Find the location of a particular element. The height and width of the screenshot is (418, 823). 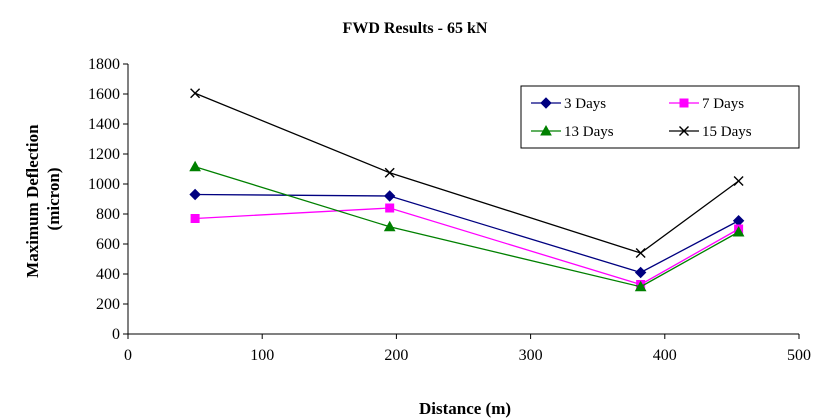

y-axis-label: Maximum Deflection (micron) is located at coordinates (43, 199).